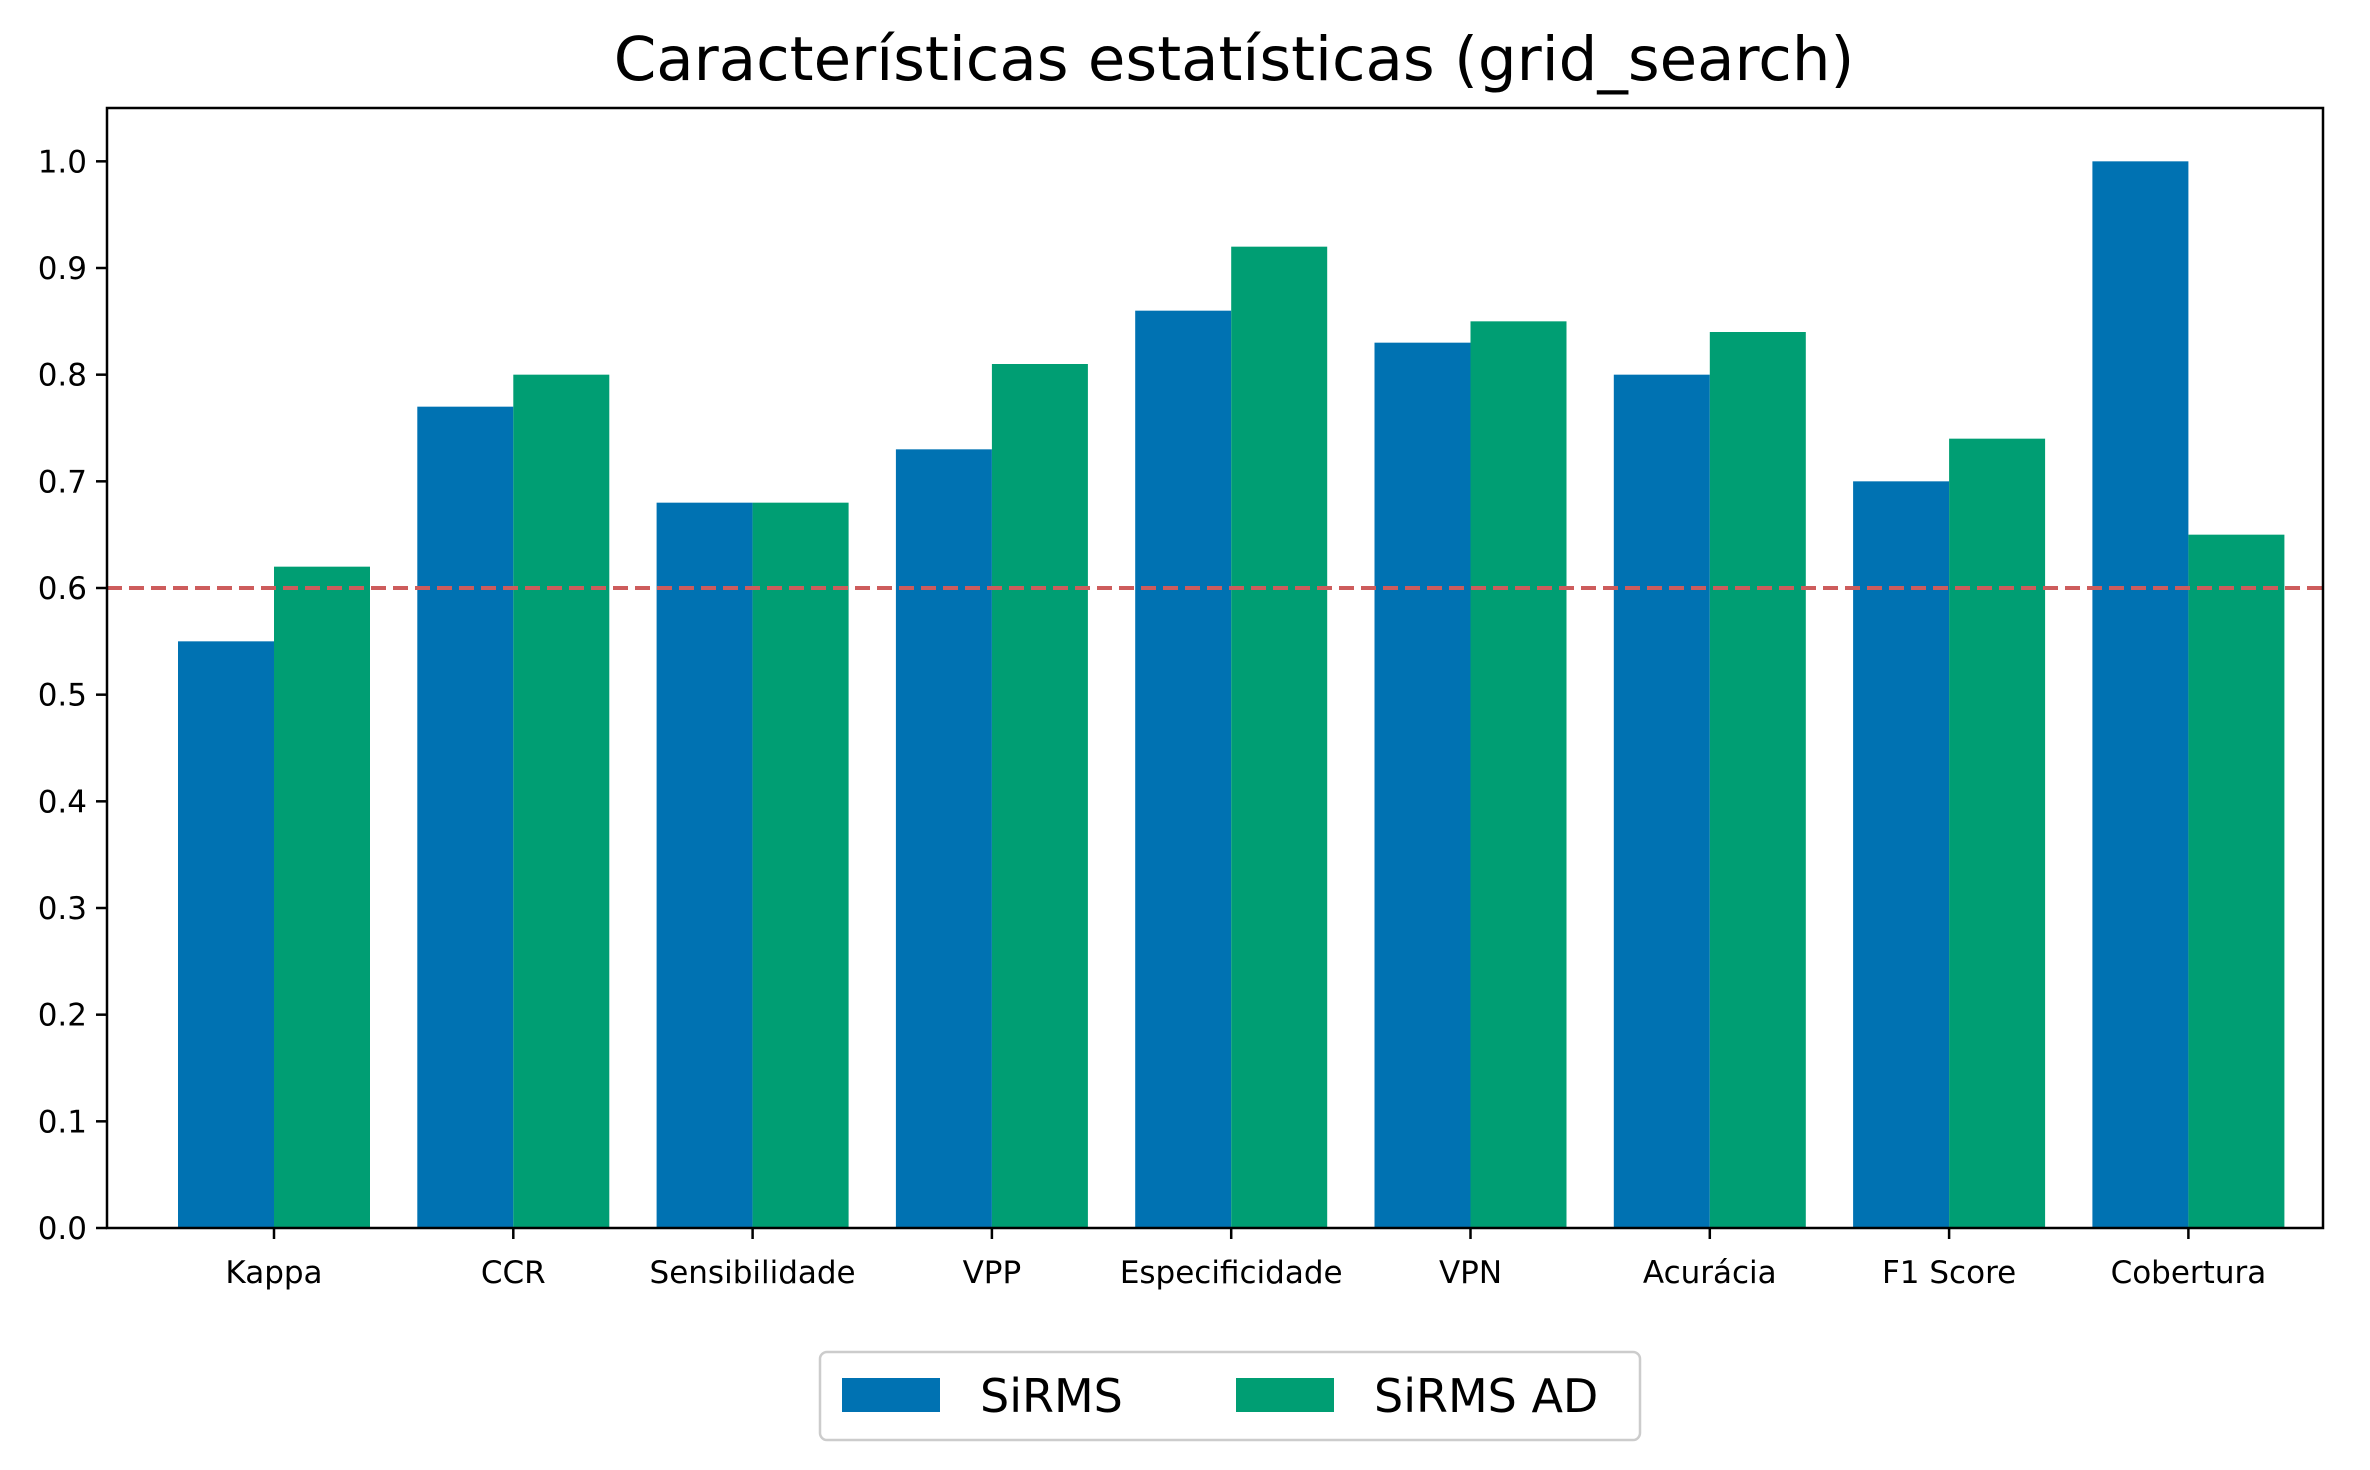 Image resolution: width=2370 pixels, height=1470 pixels. Describe the element at coordinates (561, 801) in the screenshot. I see `bar-sirms-ad-ccr` at that location.